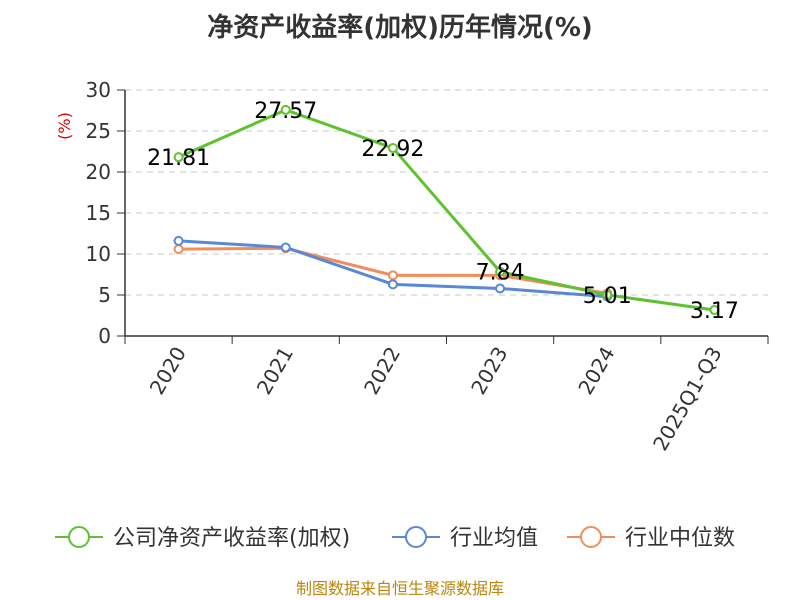  What do you see at coordinates (104, 295) in the screenshot?
I see `y-tick-label: 5` at bounding box center [104, 295].